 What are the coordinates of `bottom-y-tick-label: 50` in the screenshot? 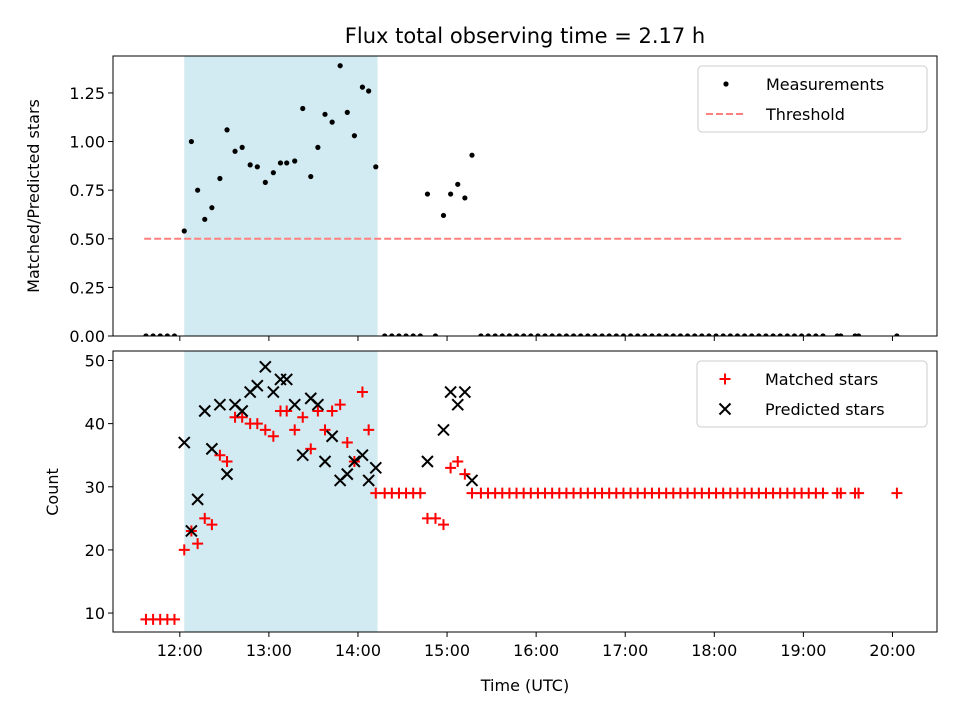 It's located at (95, 360).